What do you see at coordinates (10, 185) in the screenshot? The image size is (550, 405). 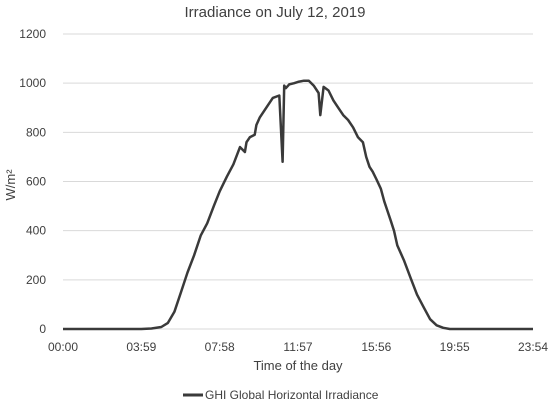 I see `y-axis-title: W/m²` at bounding box center [10, 185].